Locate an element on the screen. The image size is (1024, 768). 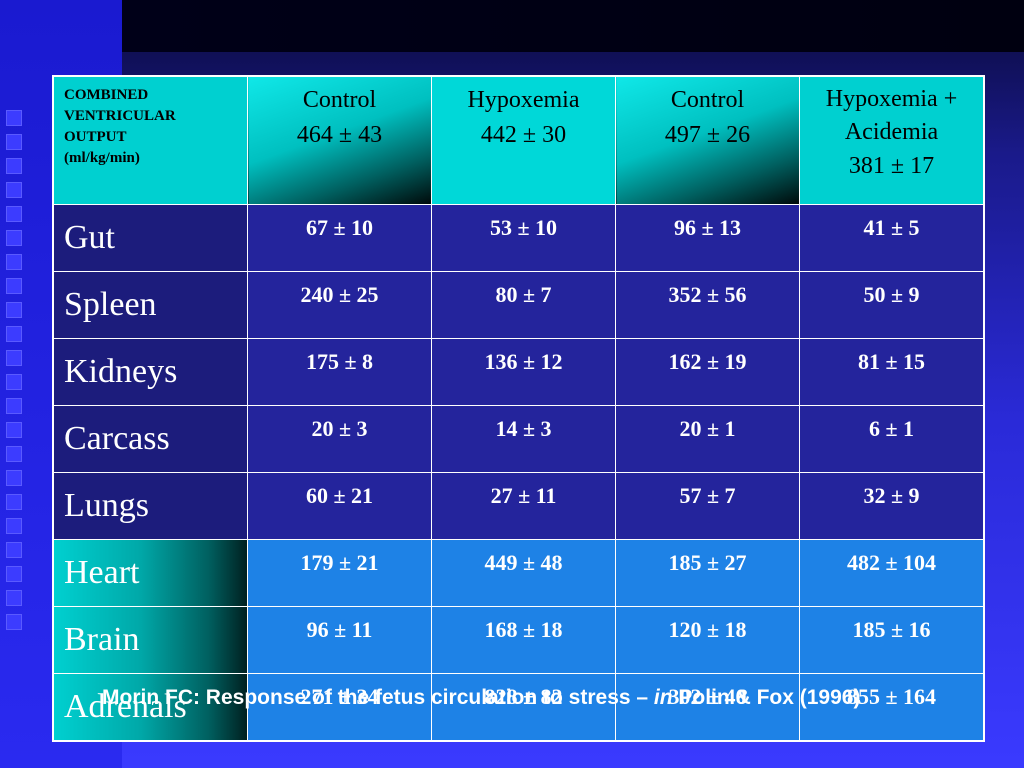
column-header: Hypoxemia 442 ± 30 is located at coordinates (523, 140).